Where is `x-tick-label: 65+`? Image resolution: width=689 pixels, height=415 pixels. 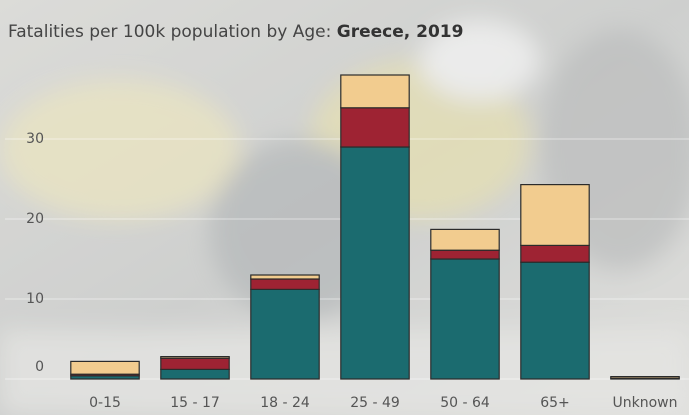
x-tick-label: 65+ is located at coordinates (555, 403).